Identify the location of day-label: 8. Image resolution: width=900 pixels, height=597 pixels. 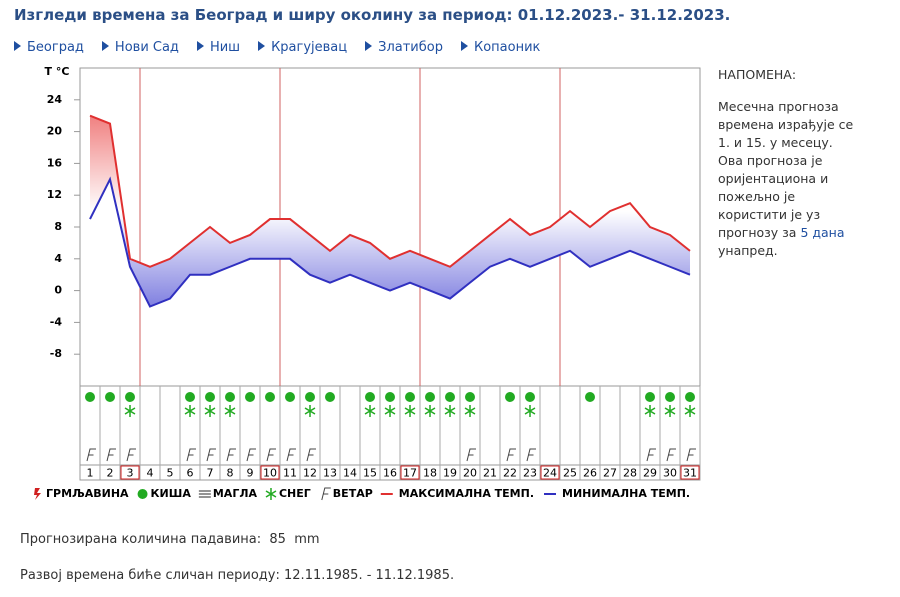
(230, 473).